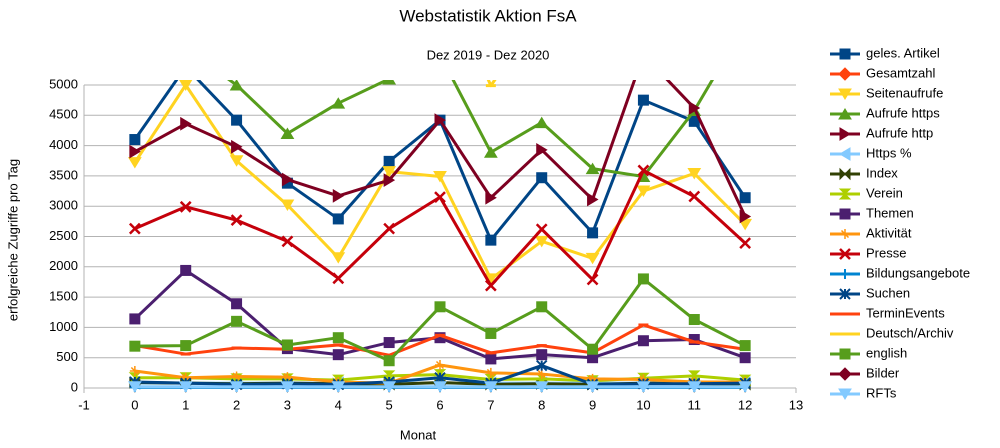 Image resolution: width=1000 pixels, height=448 pixels. I want to click on x-tick-label: 3, so click(287, 404).